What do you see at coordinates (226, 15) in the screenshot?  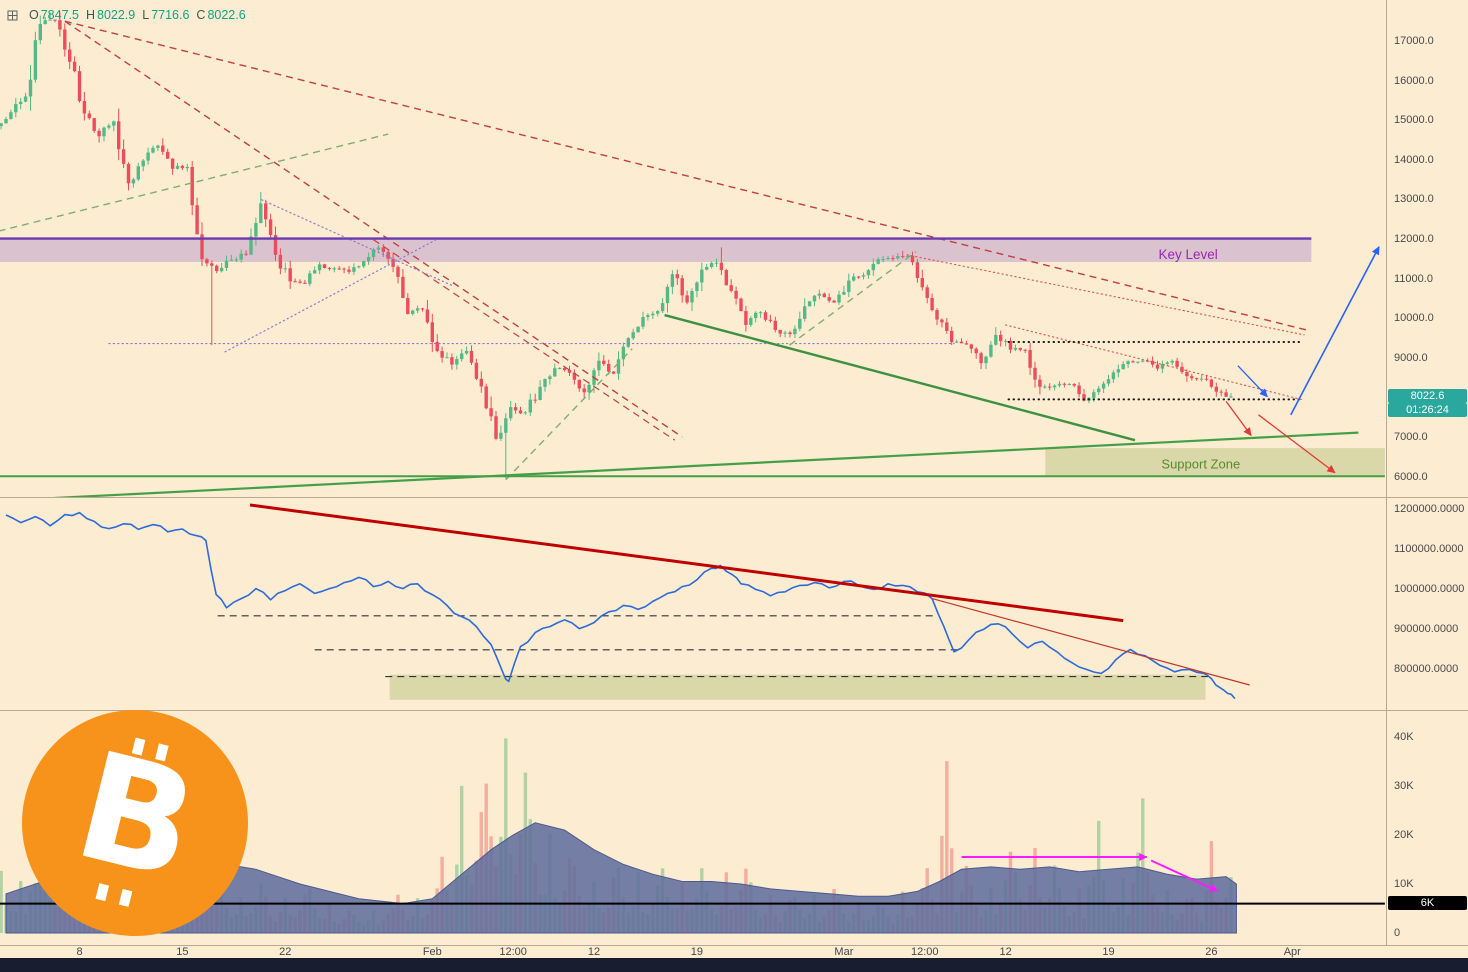 I see `legend-close-value: 8022.6` at bounding box center [226, 15].